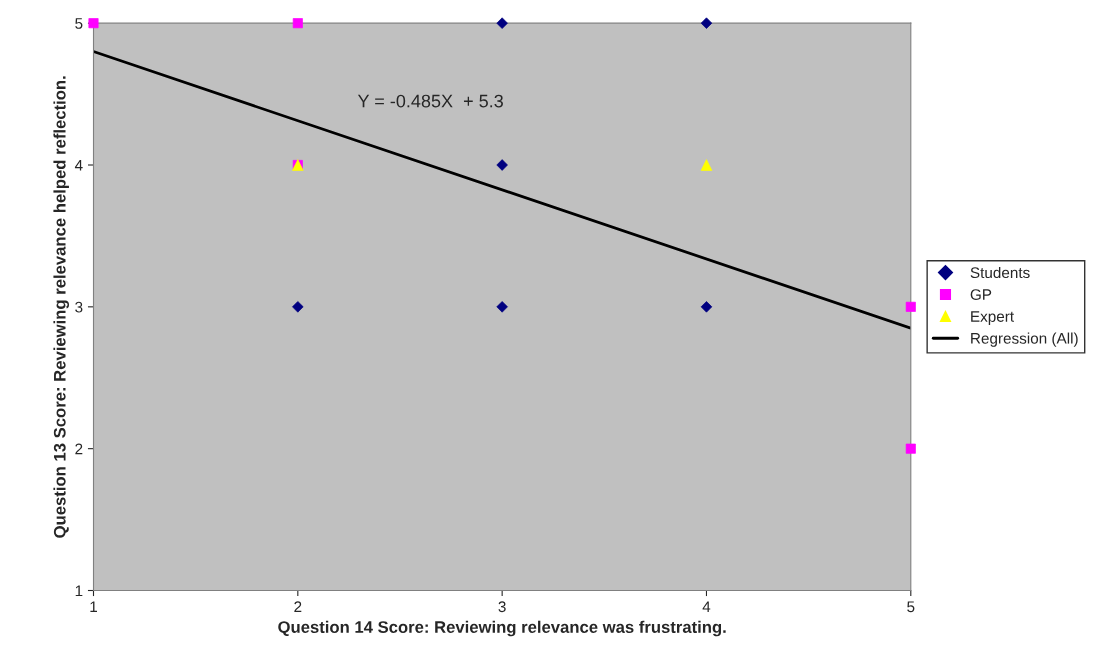 This screenshot has height=662, width=1100. Describe the element at coordinates (93, 606) in the screenshot. I see `x-tick-label: 1` at that location.